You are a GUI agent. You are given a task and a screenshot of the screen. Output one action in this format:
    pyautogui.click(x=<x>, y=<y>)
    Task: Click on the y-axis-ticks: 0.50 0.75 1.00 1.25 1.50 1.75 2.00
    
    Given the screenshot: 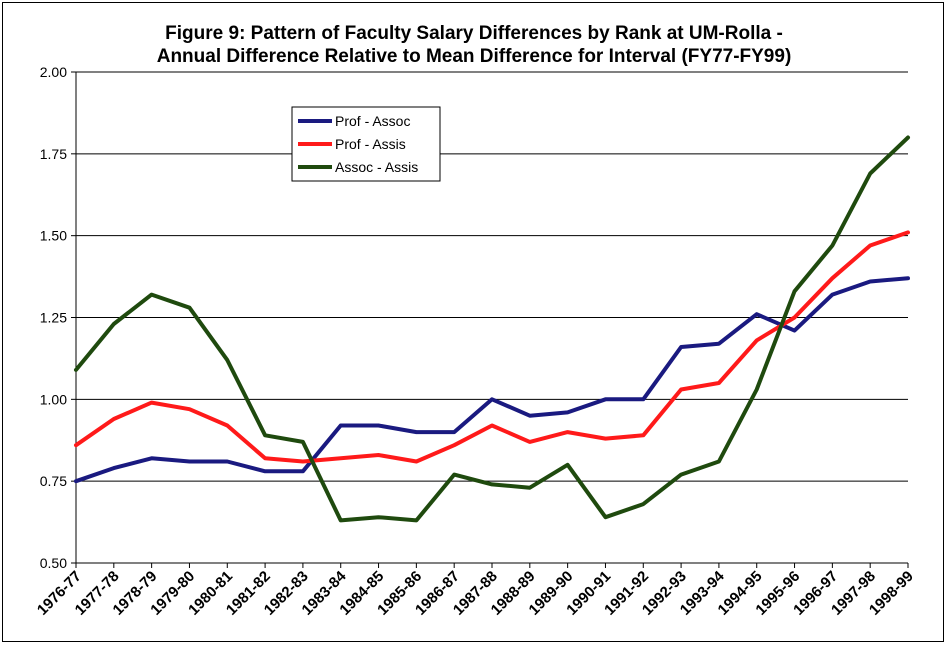 What is the action you would take?
    pyautogui.click(x=58, y=317)
    